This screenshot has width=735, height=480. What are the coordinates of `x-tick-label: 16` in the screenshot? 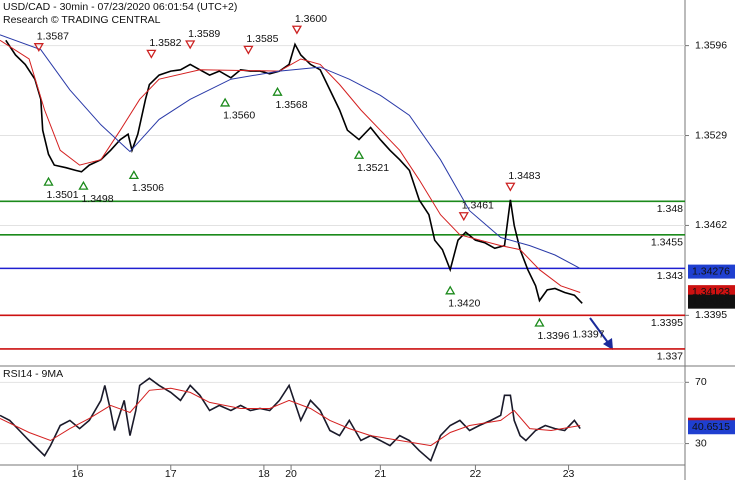 It's located at (78, 474).